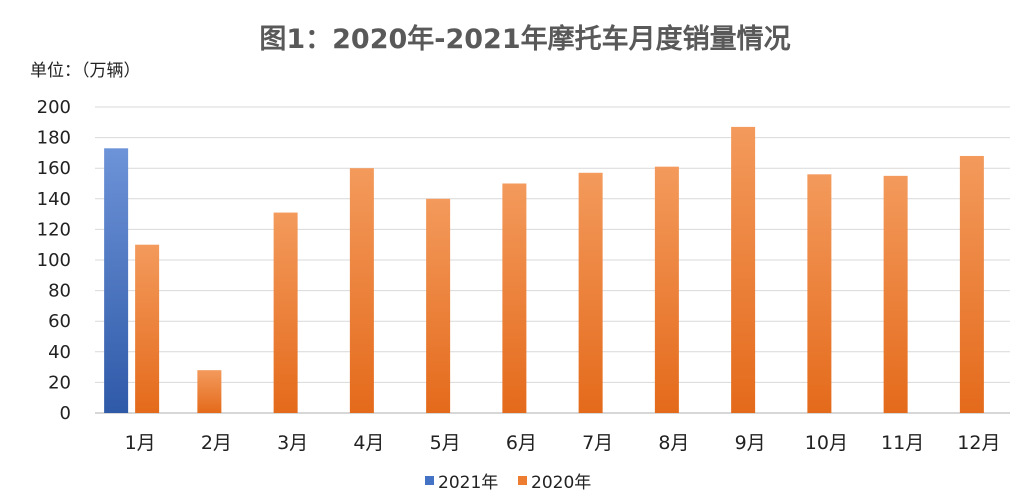 The image size is (1036, 503). What do you see at coordinates (54, 229) in the screenshot?
I see `y-tick-label: 120` at bounding box center [54, 229].